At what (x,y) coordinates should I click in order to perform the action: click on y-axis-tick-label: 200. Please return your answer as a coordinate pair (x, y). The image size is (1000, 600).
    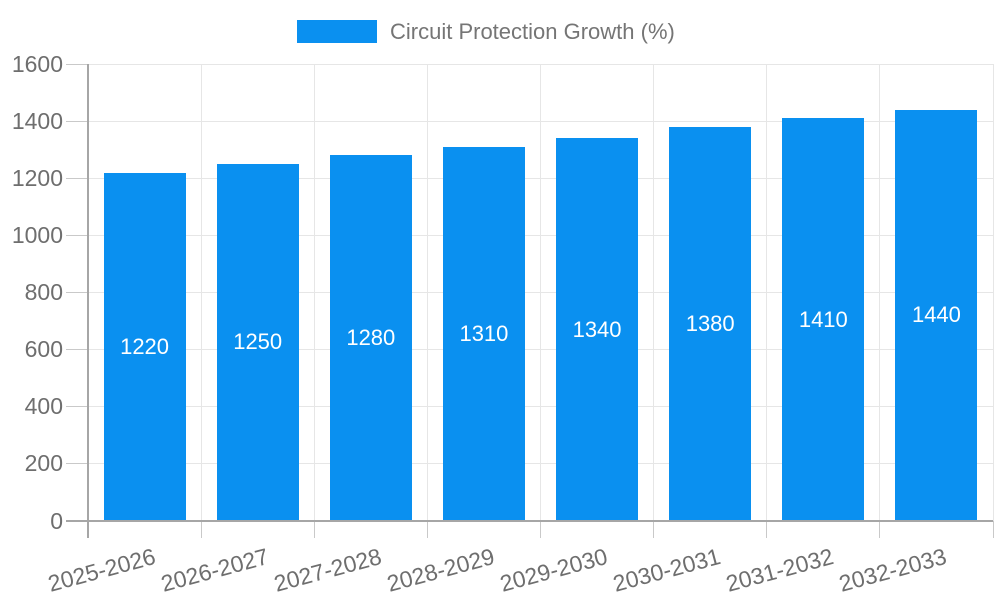
    Looking at the image, I should click on (43, 463).